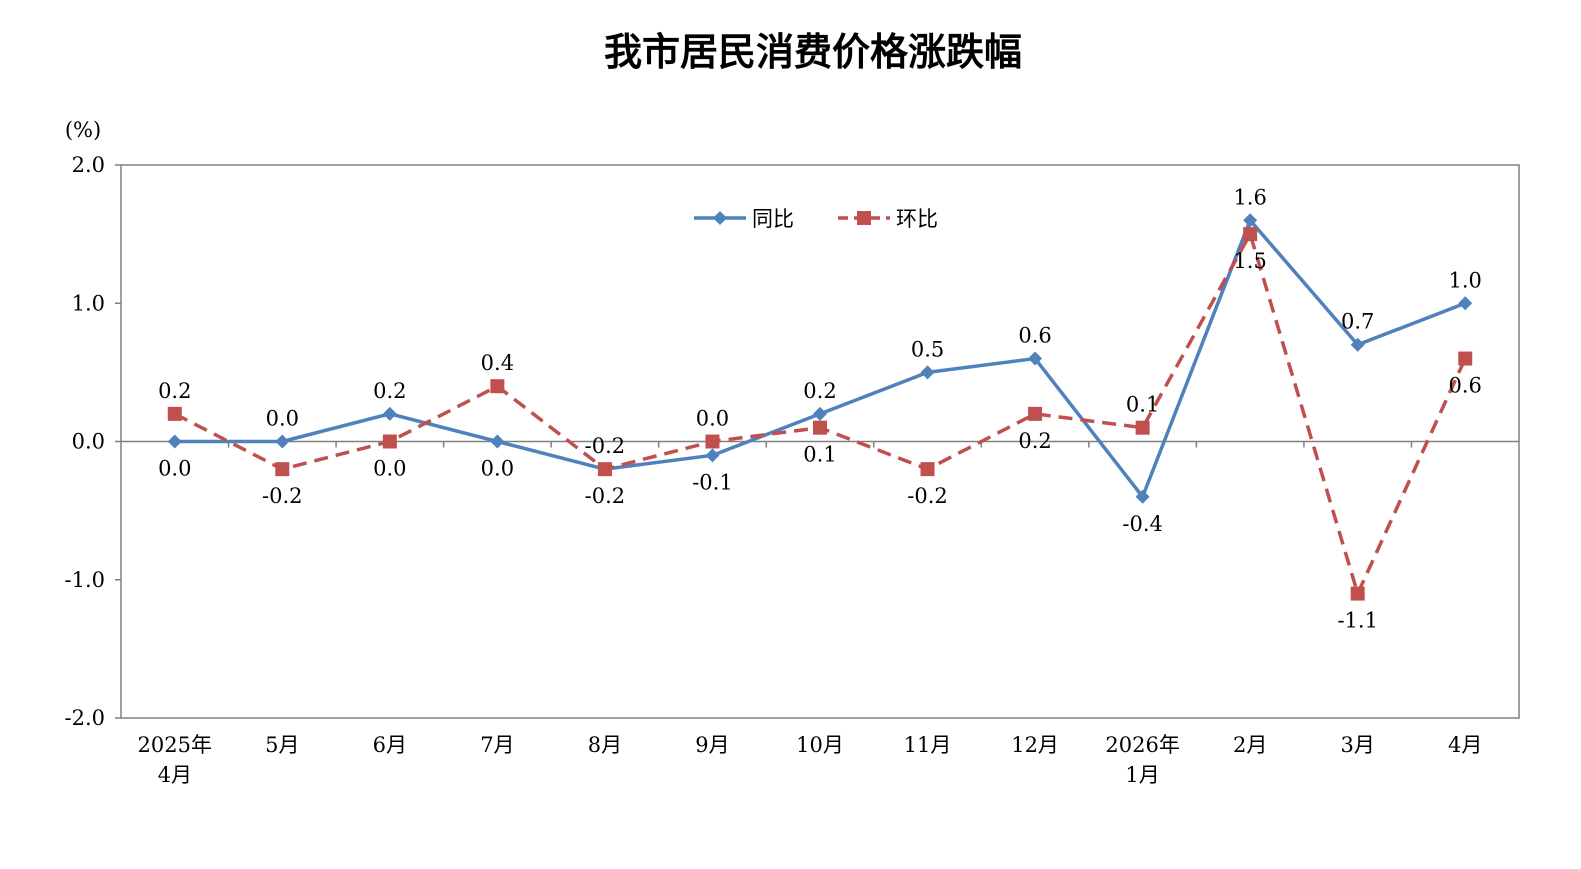 This screenshot has width=1581, height=869. Describe the element at coordinates (720, 218) in the screenshot. I see `legend-marker-diamond` at that location.